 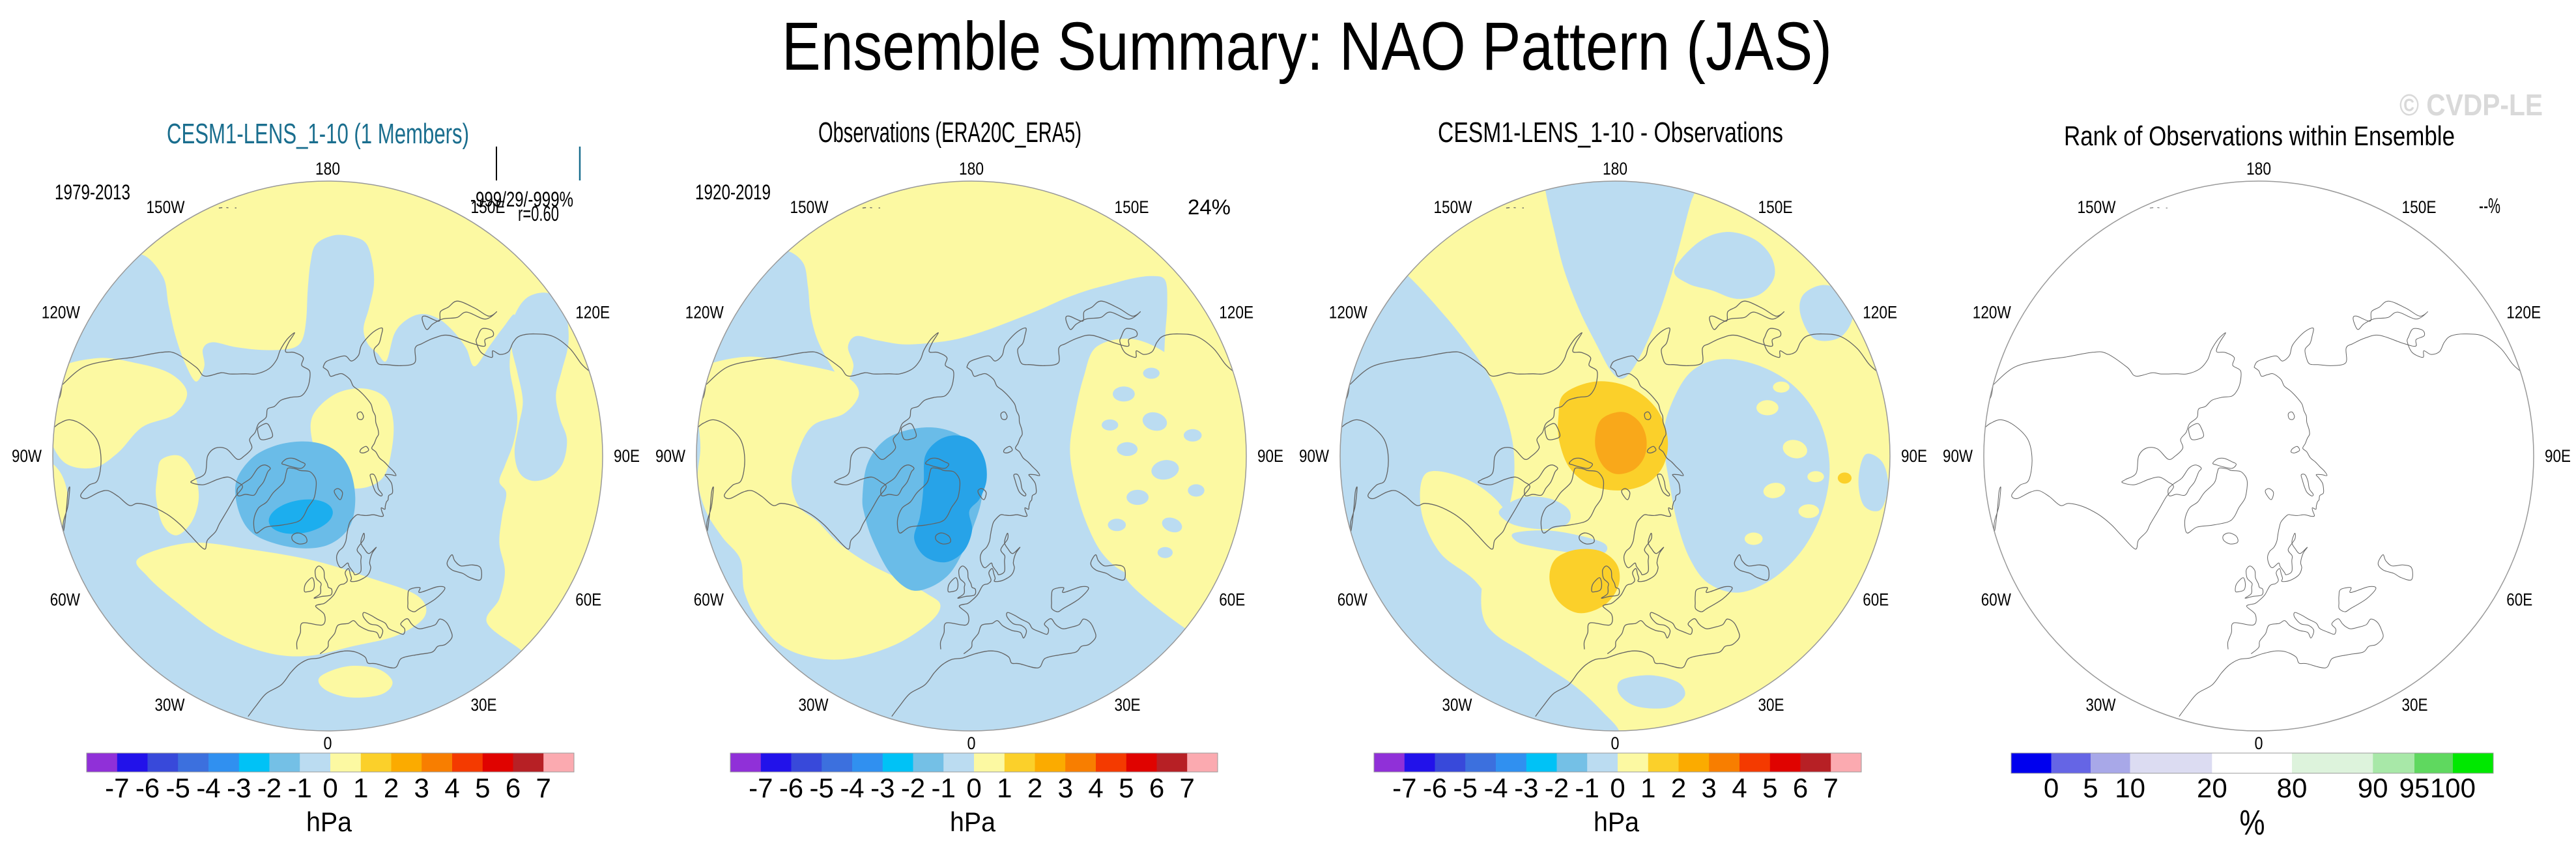 I want to click on svg-text: 100, so click(x=2453, y=788).